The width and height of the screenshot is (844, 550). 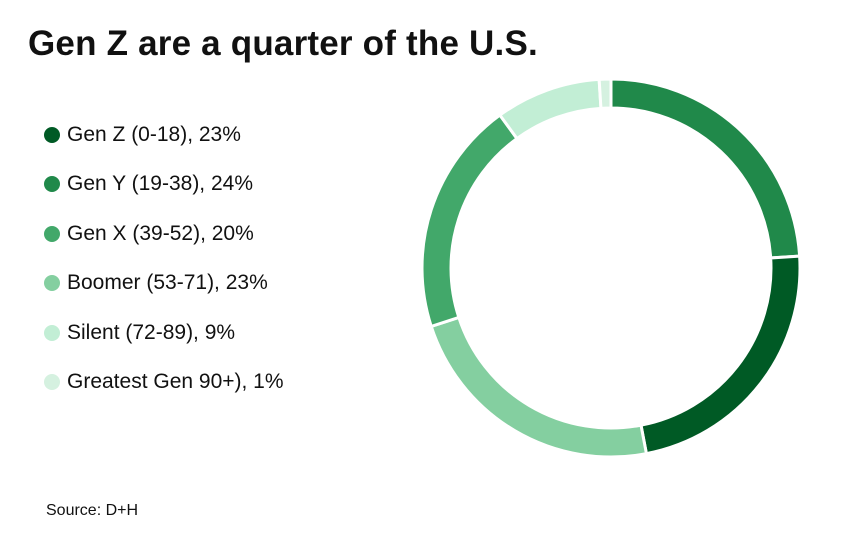 I want to click on legend-item: Gen Z (0-18), 23%, so click(x=164, y=135).